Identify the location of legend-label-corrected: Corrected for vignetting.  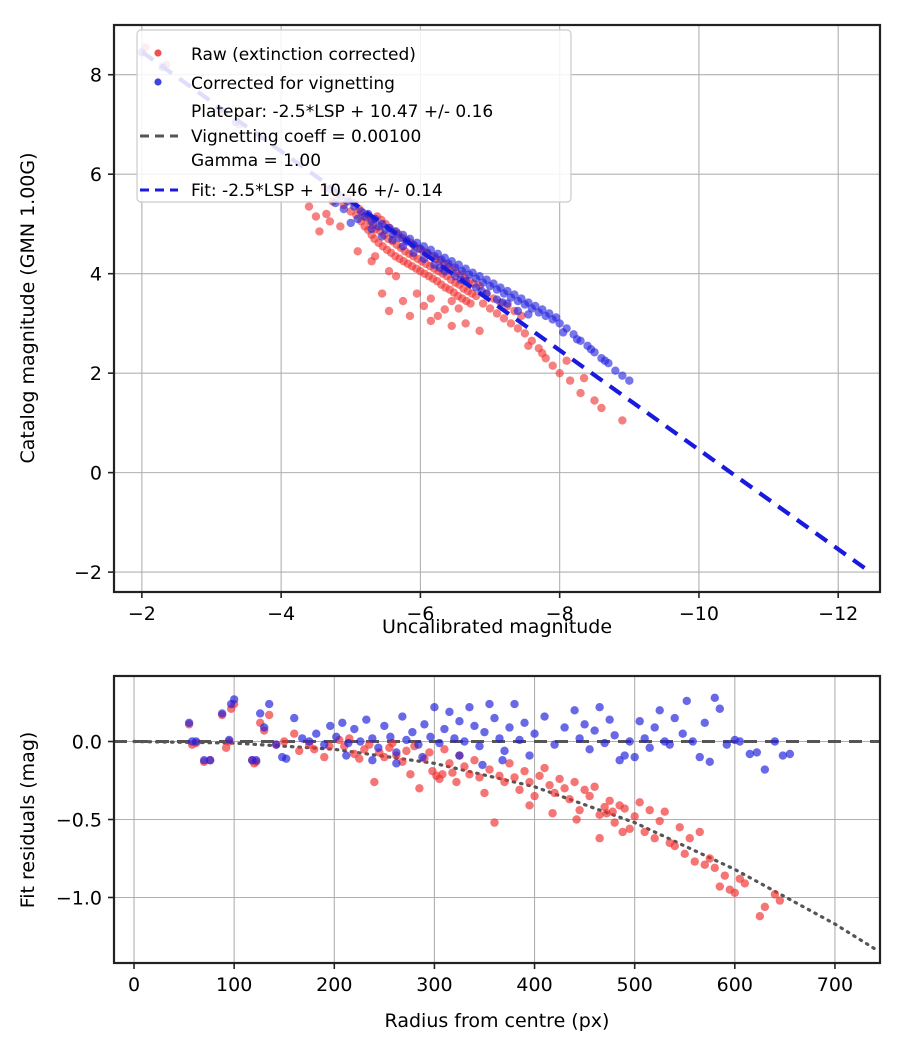
(293, 84).